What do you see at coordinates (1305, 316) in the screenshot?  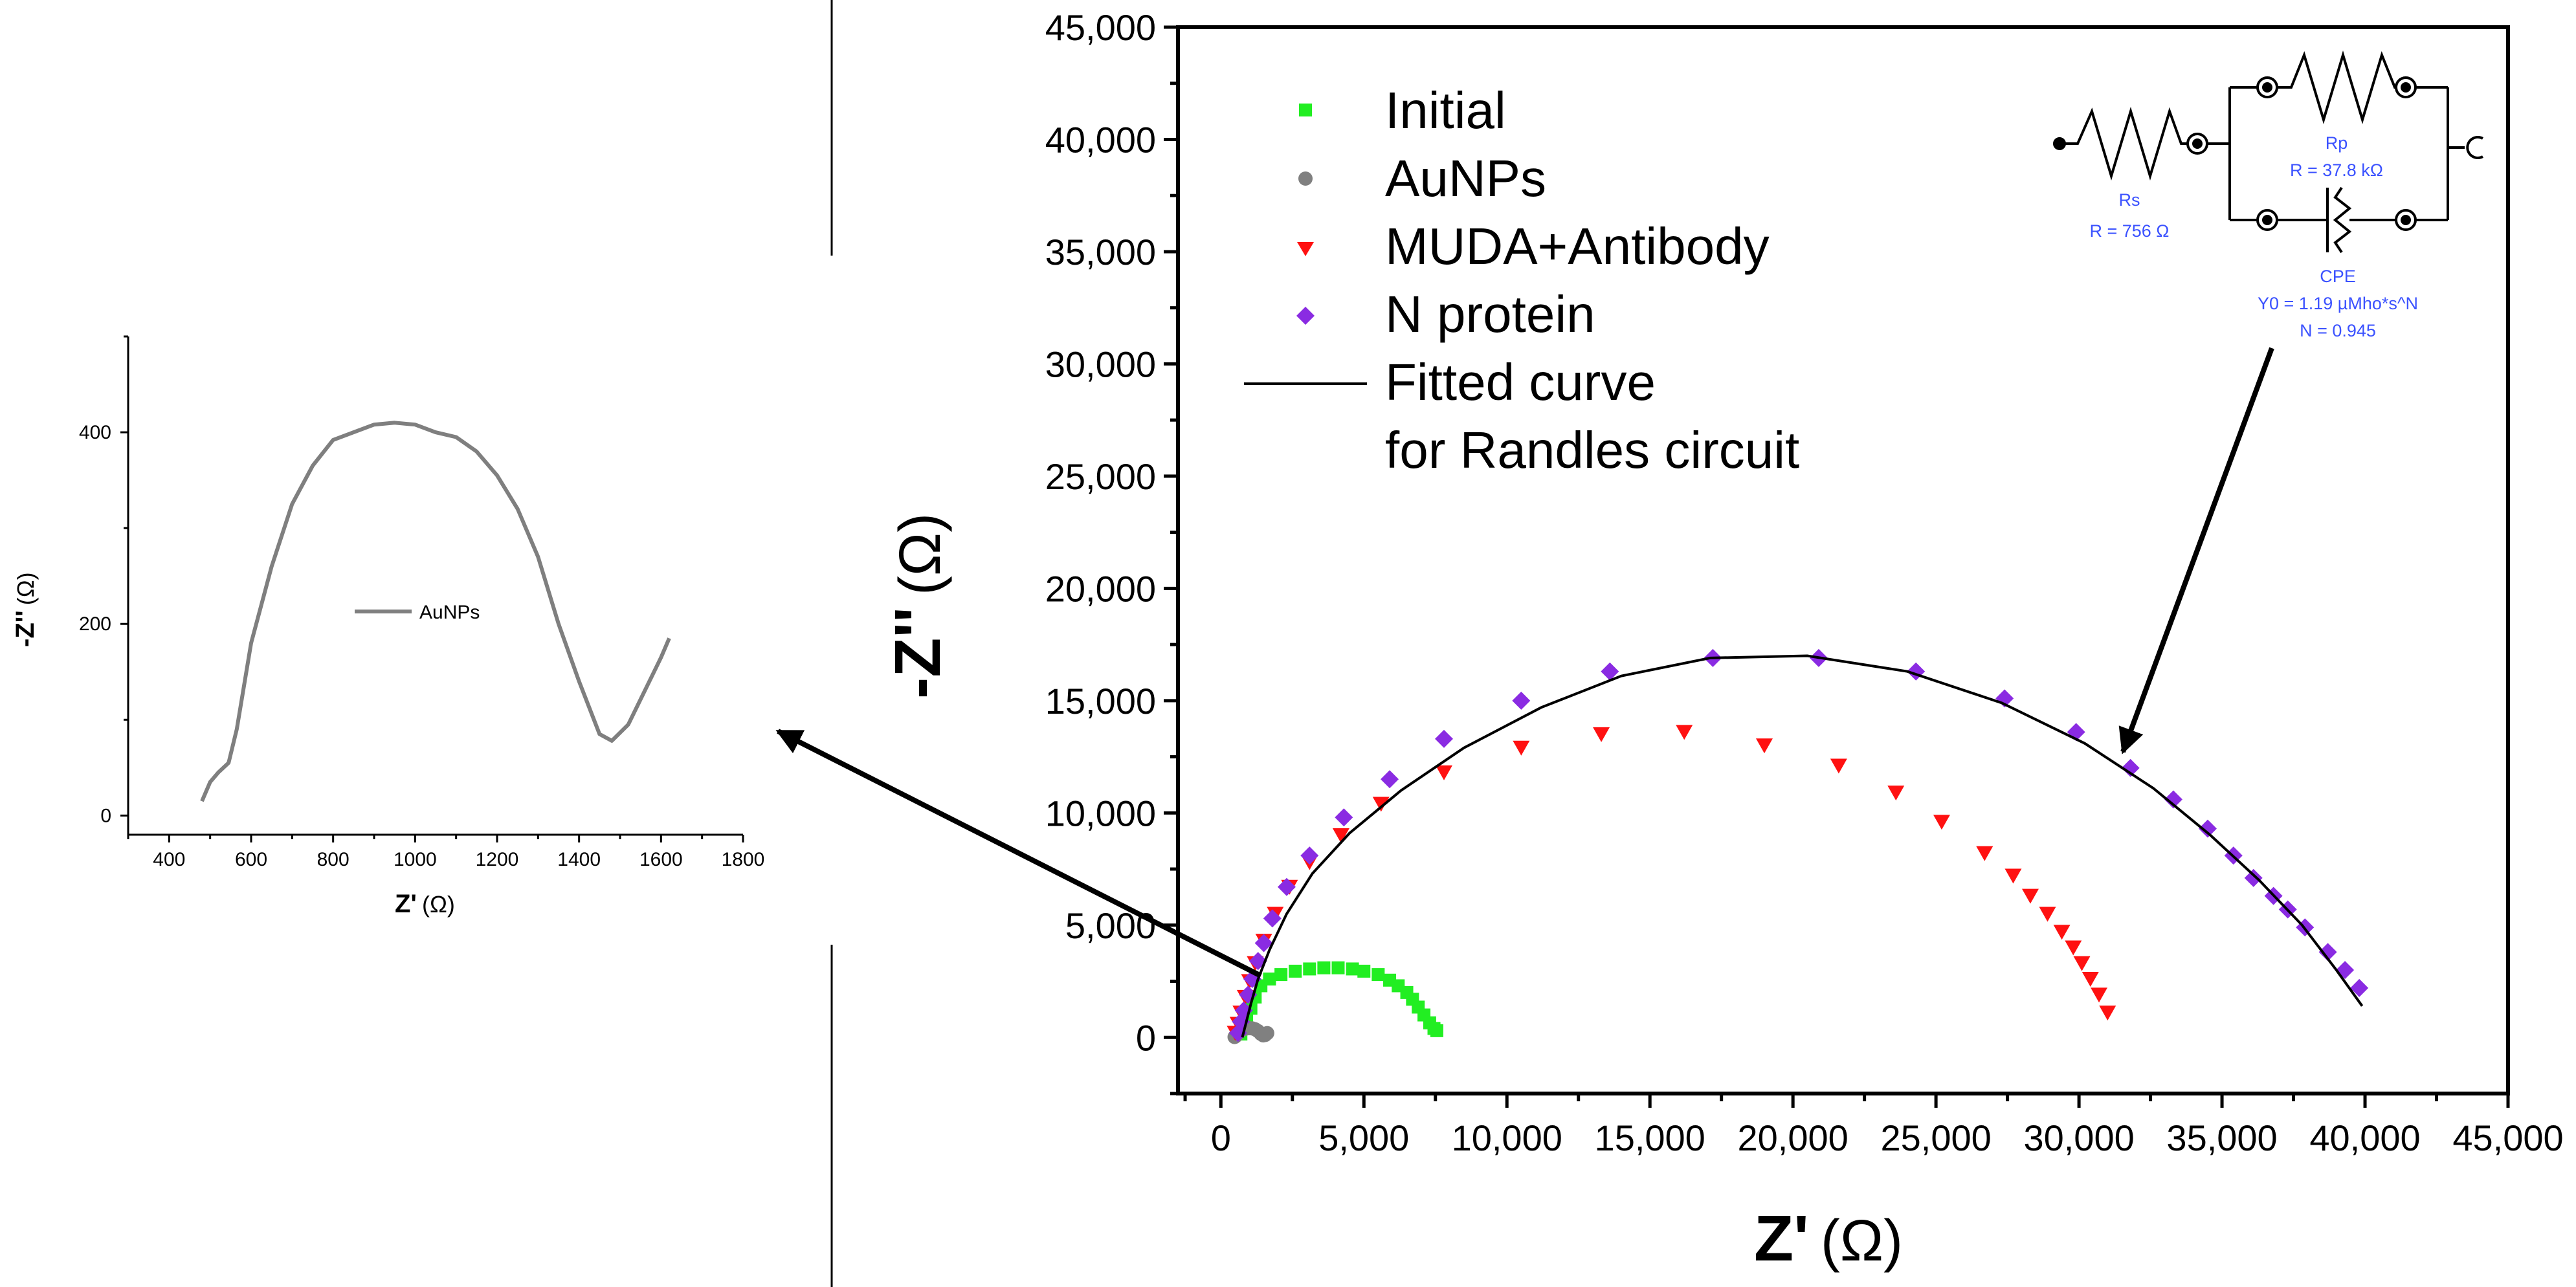 I see `legend-marker-nprotein` at bounding box center [1305, 316].